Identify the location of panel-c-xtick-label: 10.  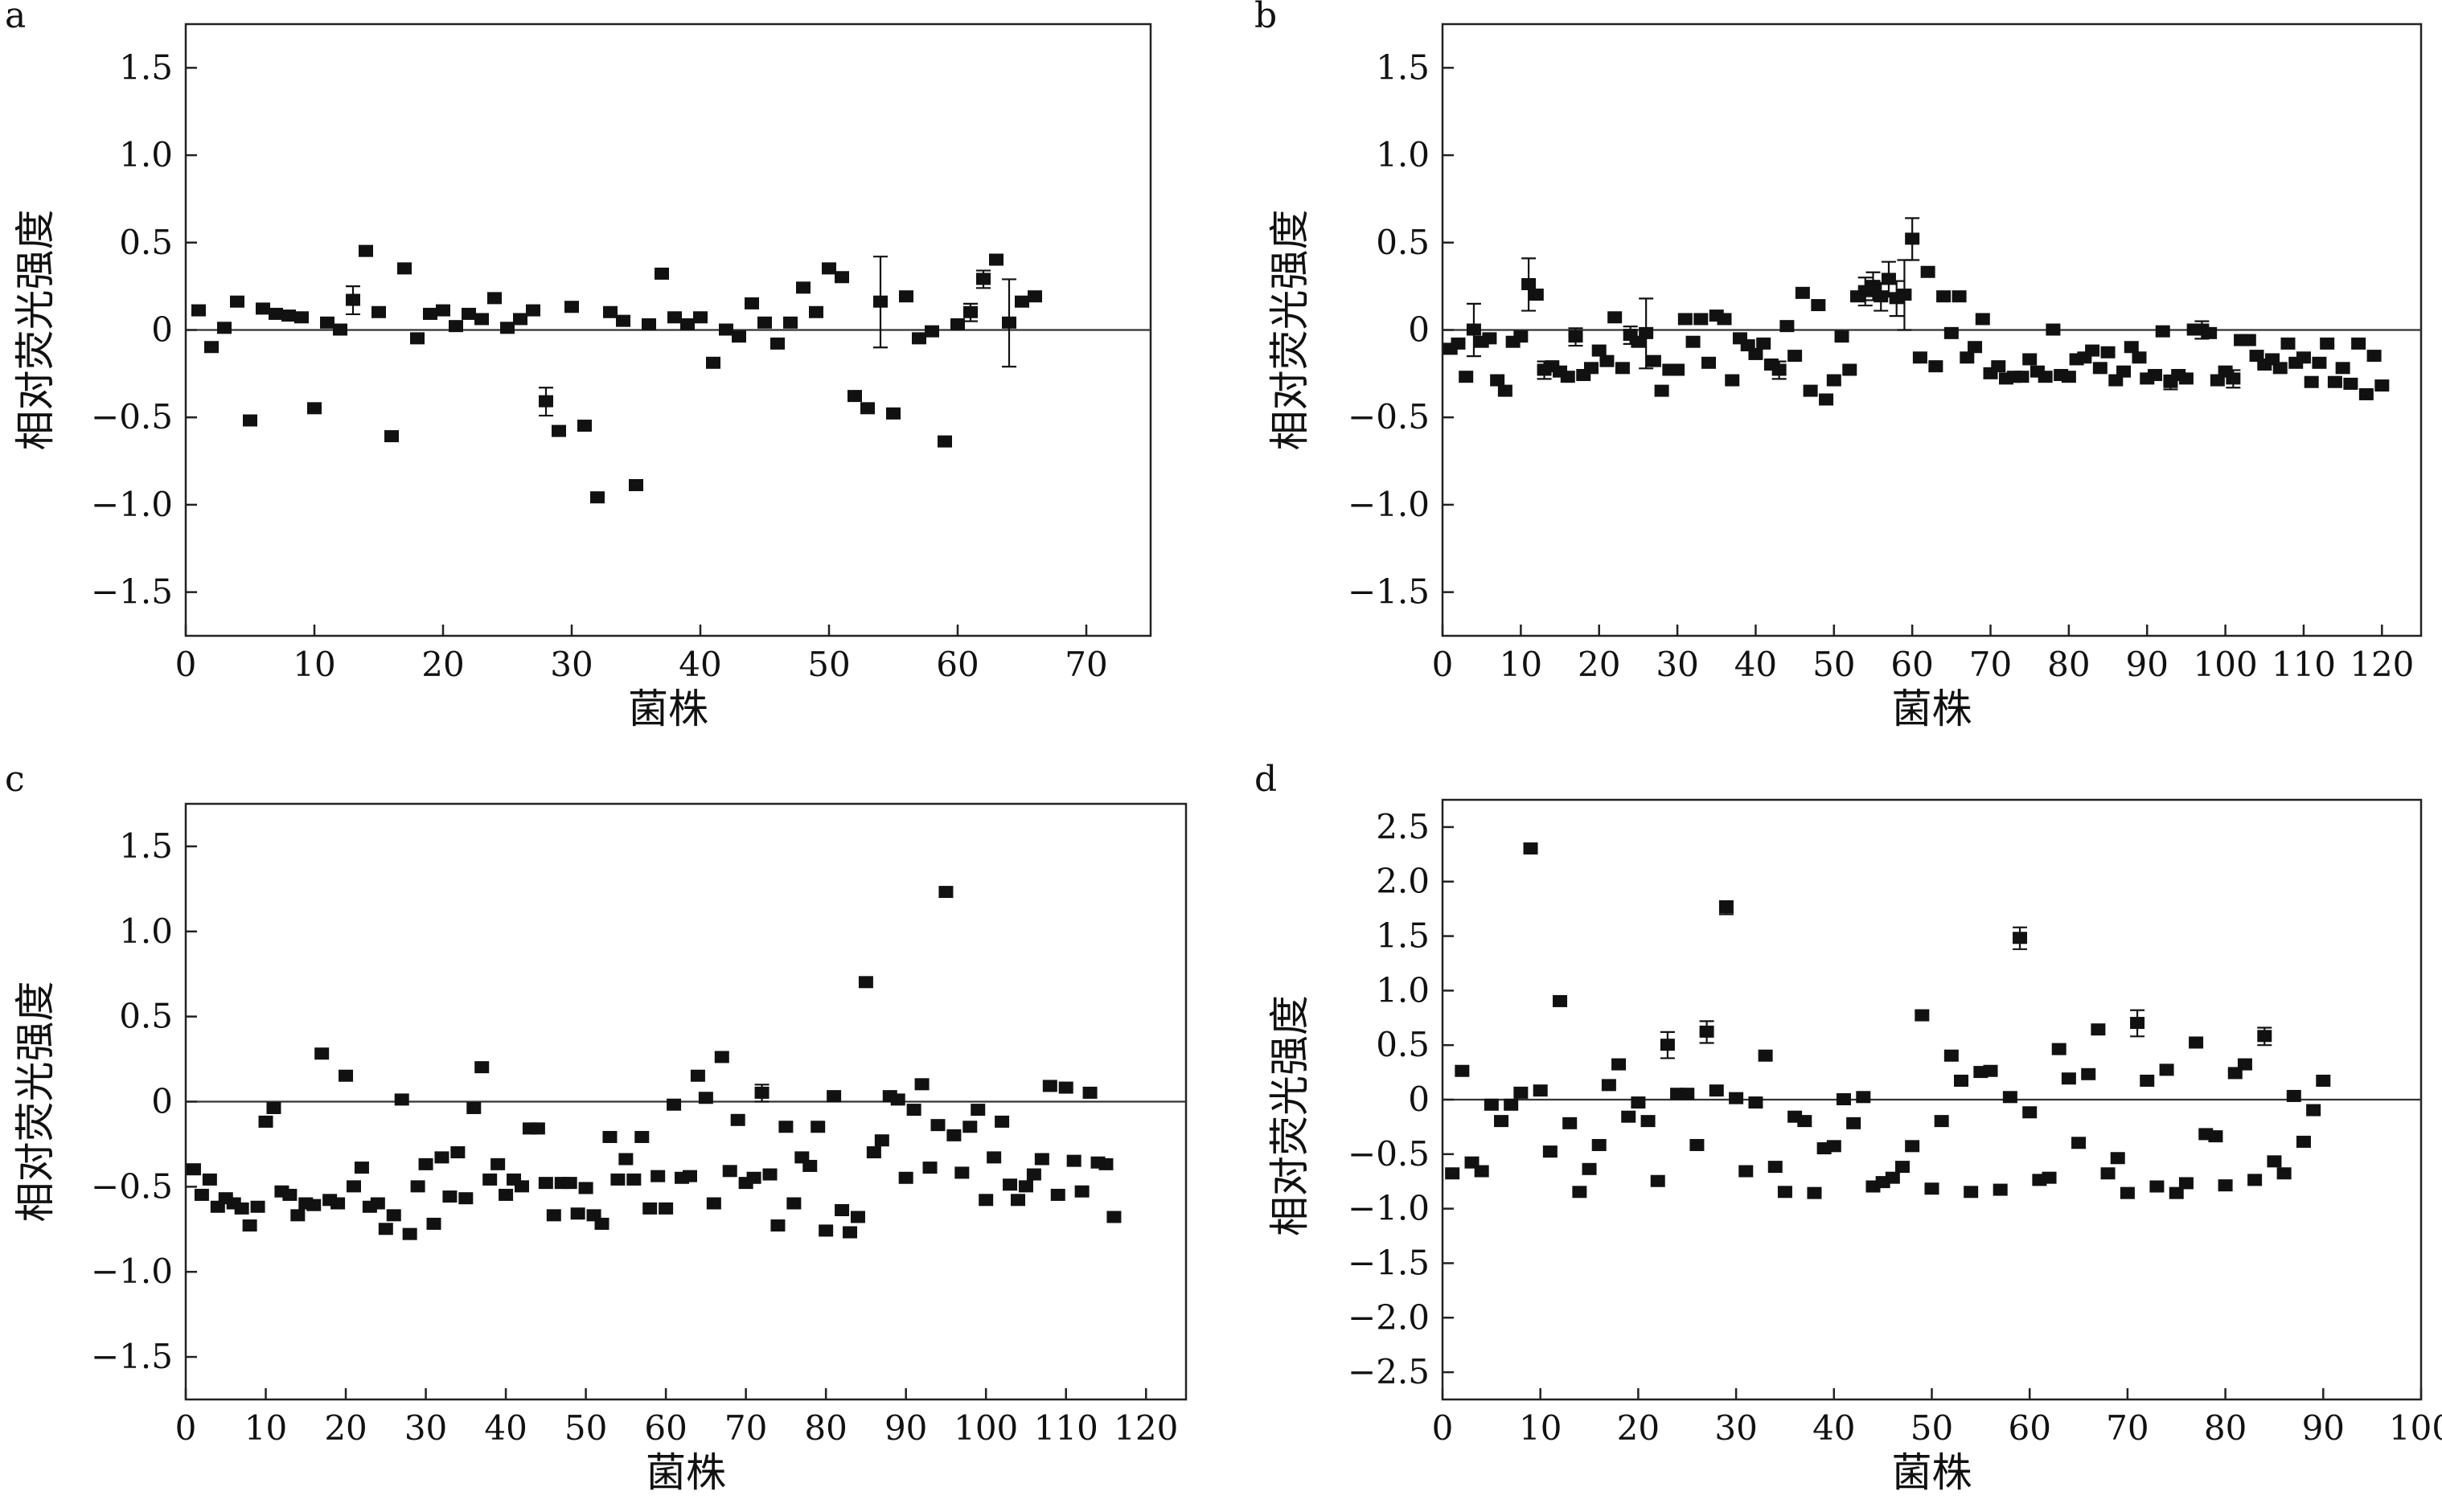
(265, 1428).